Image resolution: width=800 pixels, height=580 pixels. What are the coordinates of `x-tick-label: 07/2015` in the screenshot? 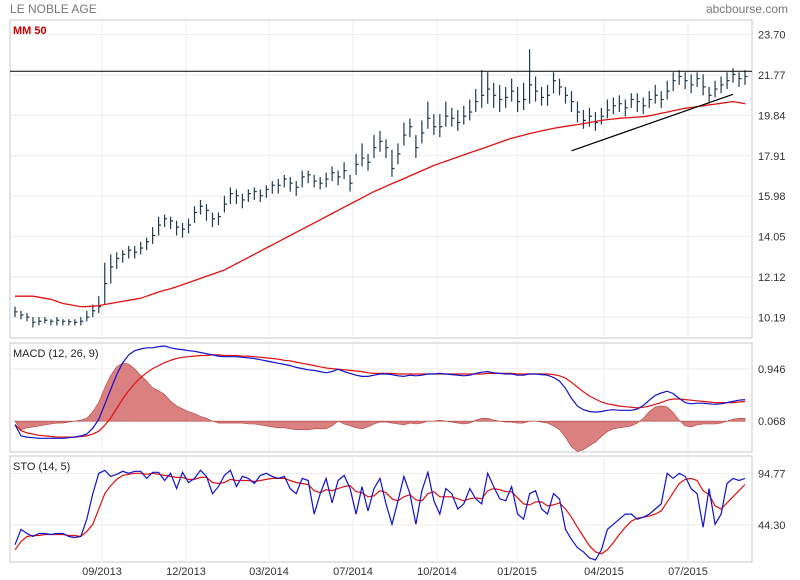 It's located at (688, 572).